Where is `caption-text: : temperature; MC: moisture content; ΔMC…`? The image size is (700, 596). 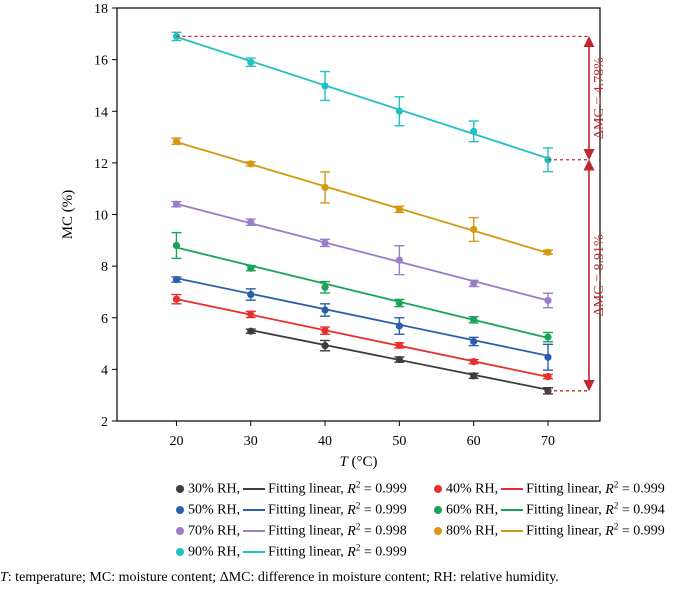 caption-text: : temperature; MC: moisture content; ΔMC… is located at coordinates (283, 577).